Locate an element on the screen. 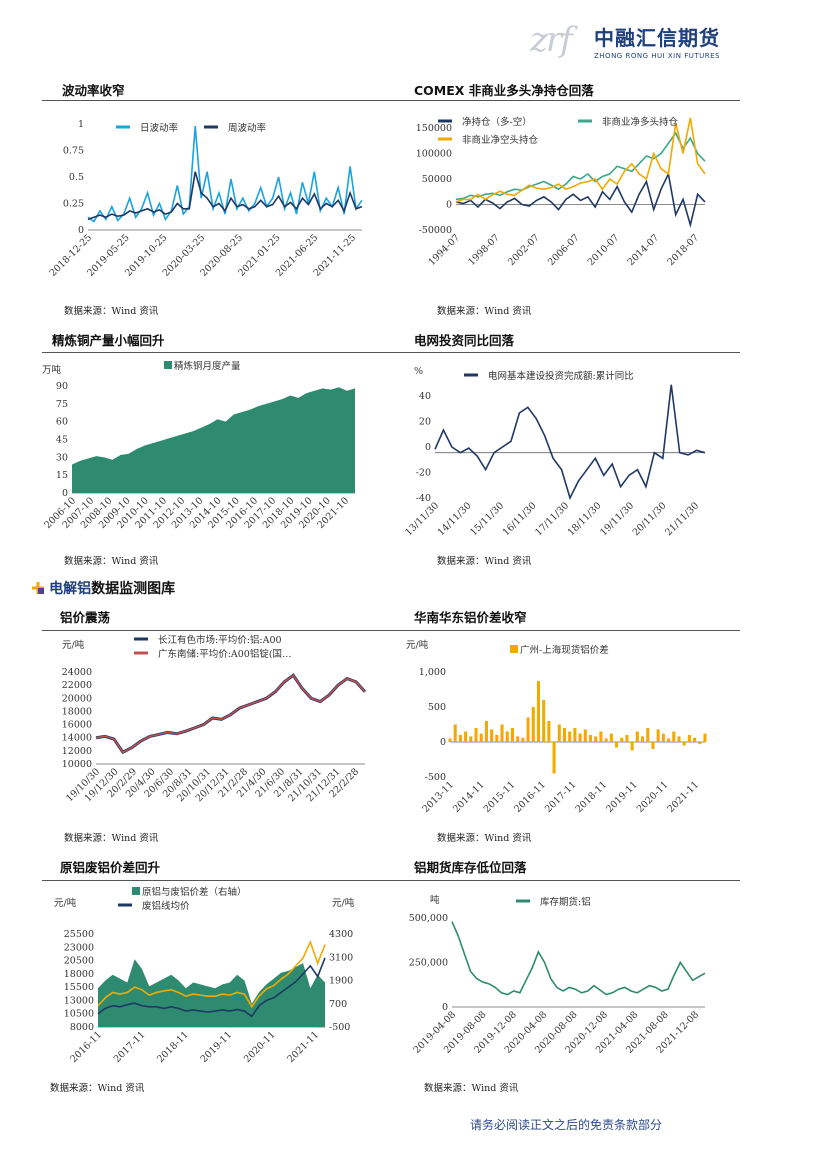 This screenshot has width=826, height=1169. company-logo: zrf 中融汇信期货 ZHONG RONG HUI XIN FUTURES is located at coordinates (630, 42).